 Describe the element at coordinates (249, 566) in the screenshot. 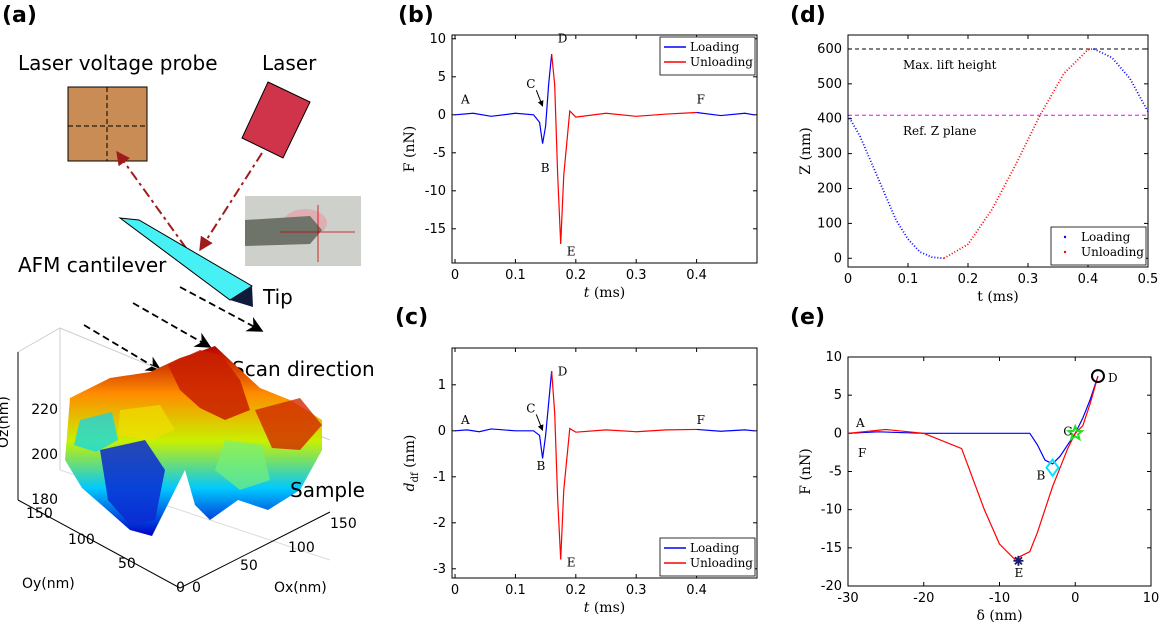

I see `x-tick-50: 50` at that location.